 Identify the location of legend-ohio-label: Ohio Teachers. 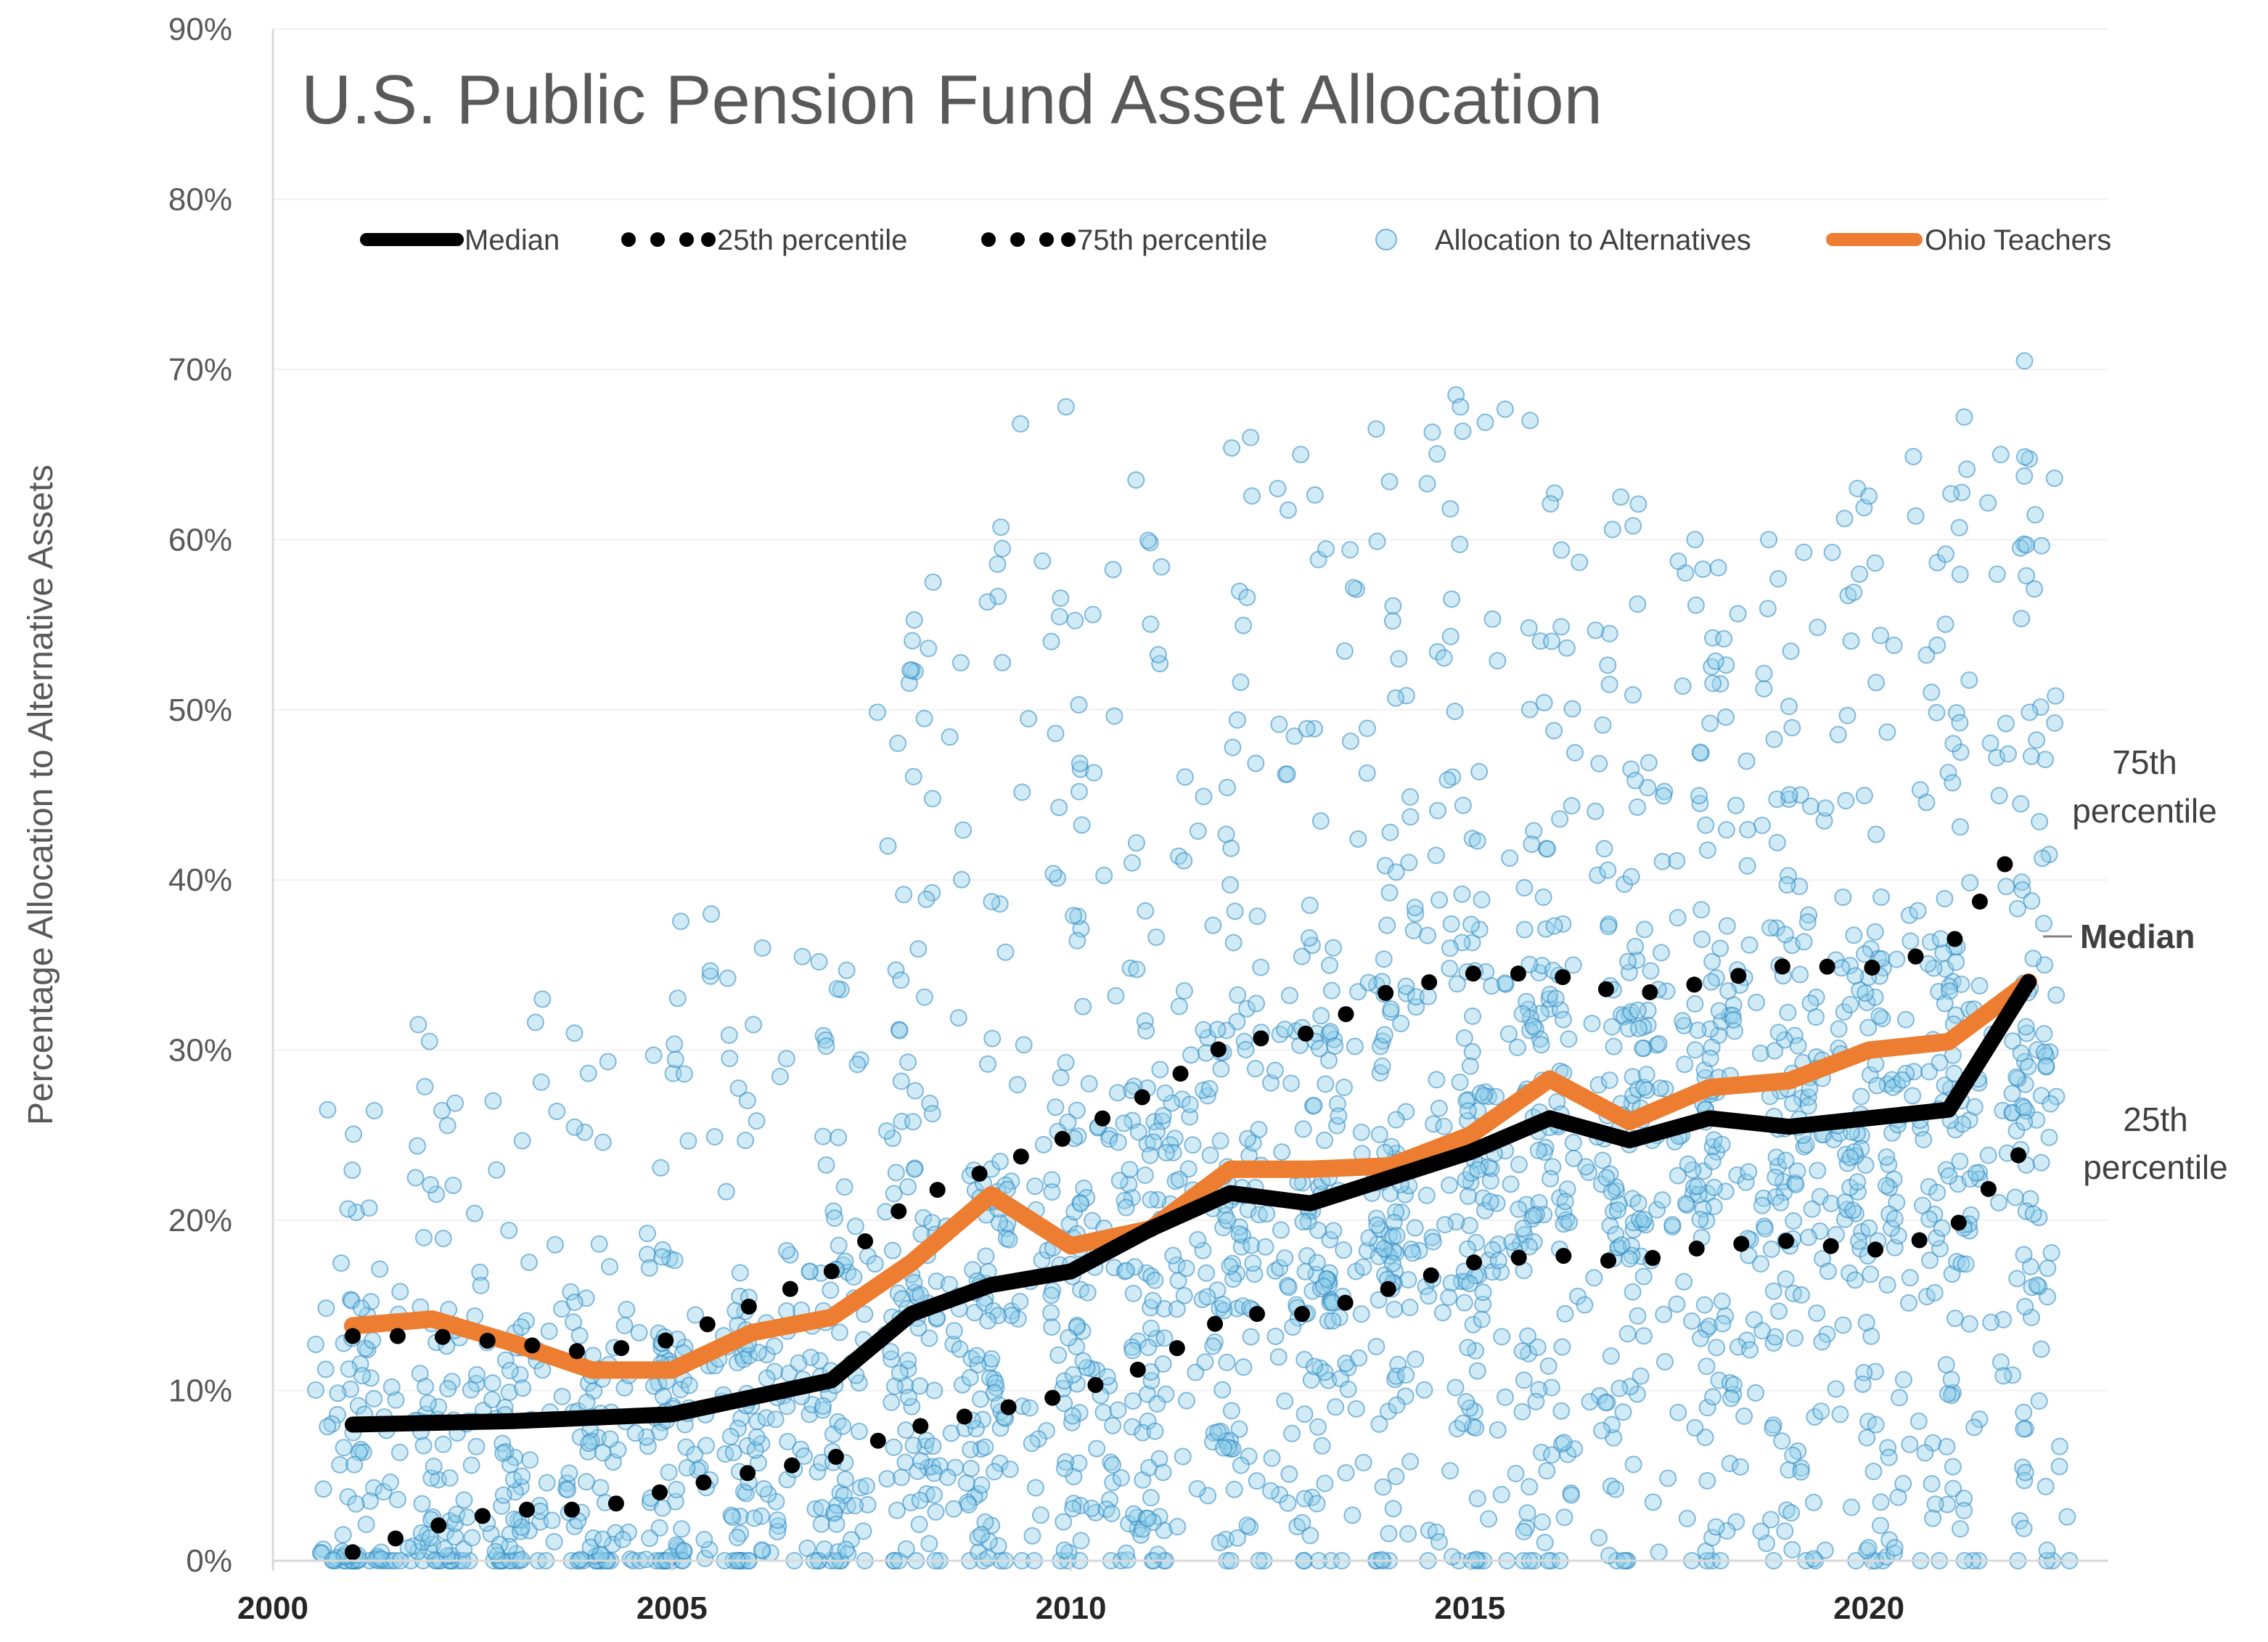
(2018, 240).